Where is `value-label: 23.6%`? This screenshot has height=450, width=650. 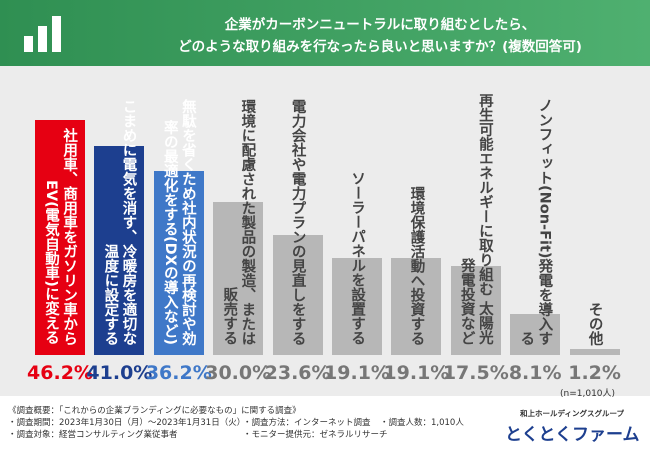 value-label: 23.6% is located at coordinates (297, 373).